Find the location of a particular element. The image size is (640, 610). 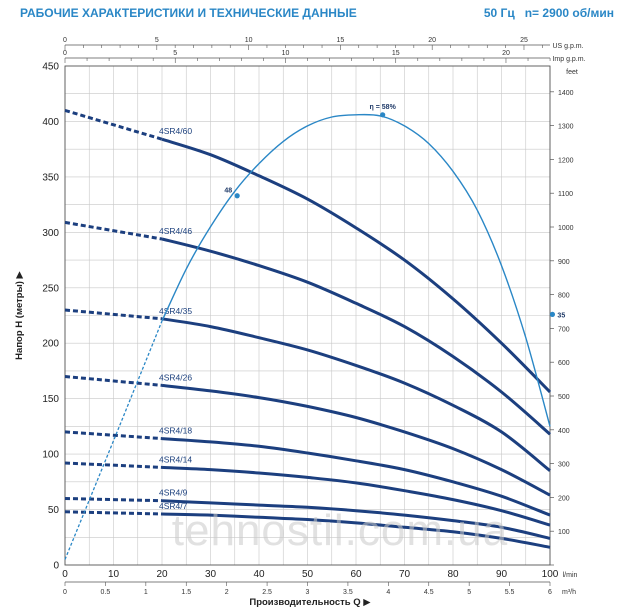

y-tick-label: 450 is located at coordinates (50, 67).